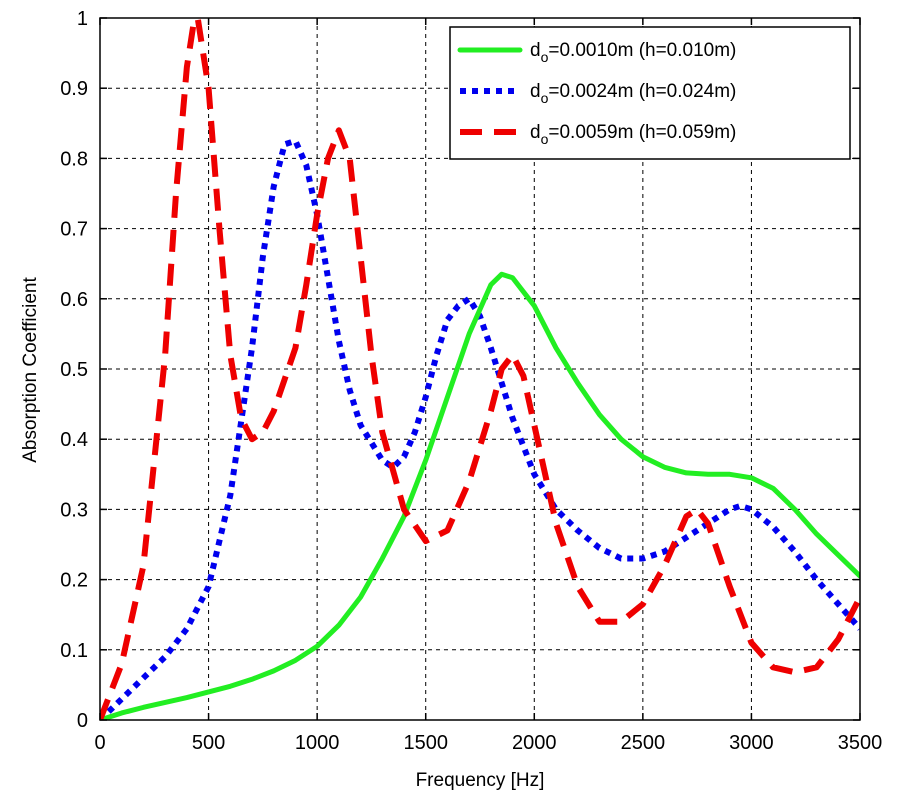 This screenshot has width=900, height=795. I want to click on y-tick-label: 0.7, so click(74, 230).